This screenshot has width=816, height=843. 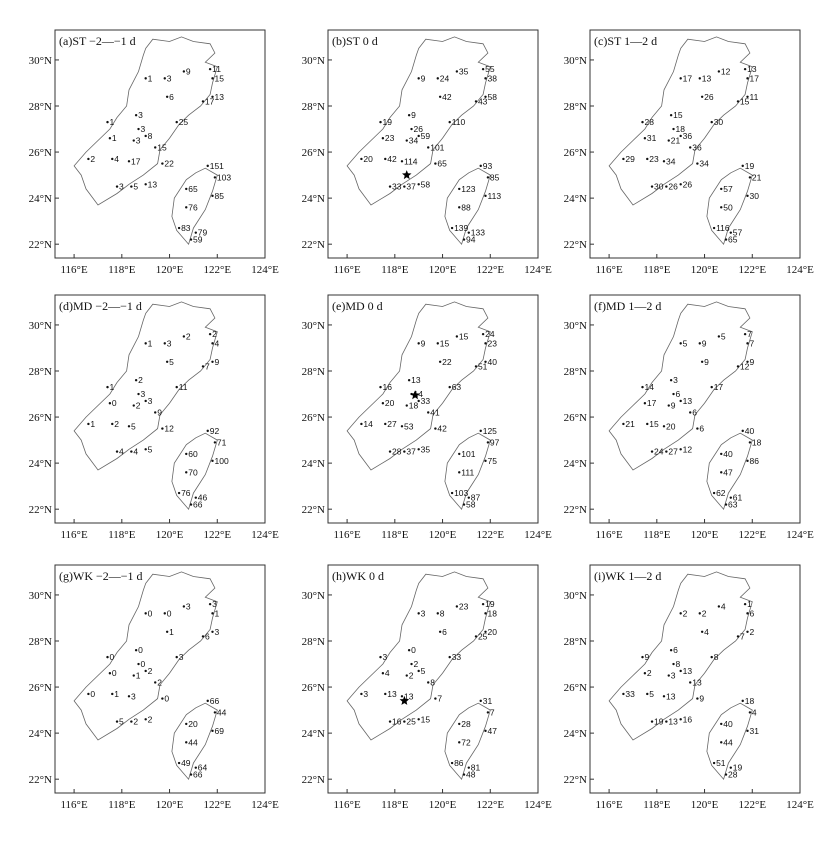 I want to click on station-value: 22, so click(x=169, y=164).